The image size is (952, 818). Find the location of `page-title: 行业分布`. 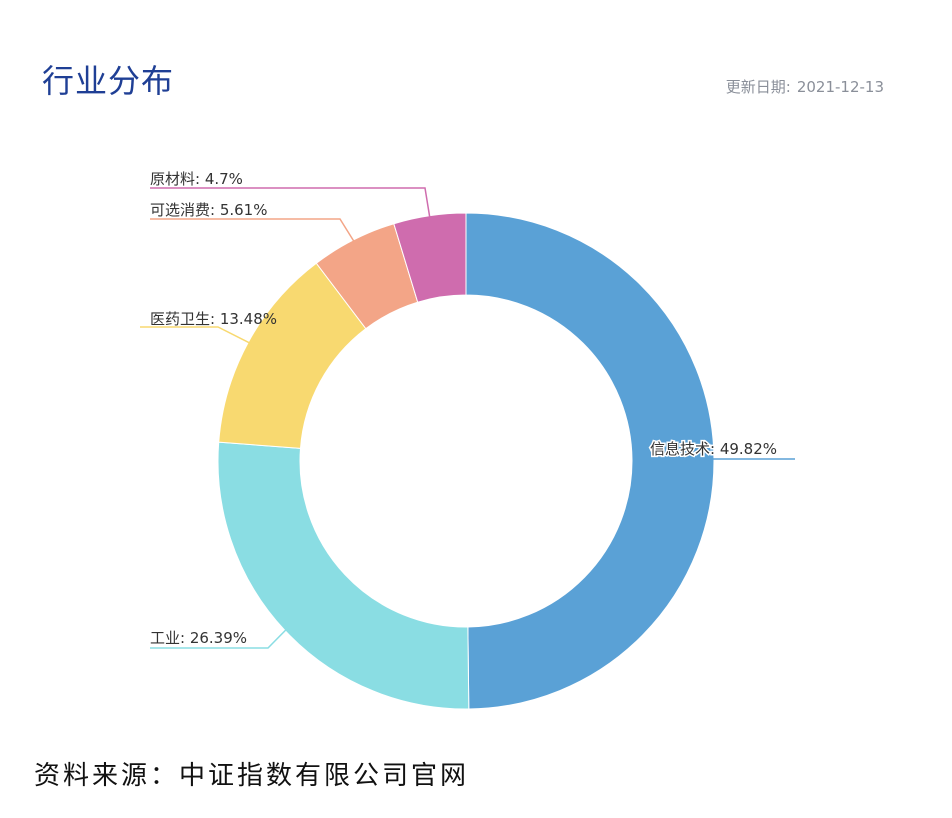

page-title: 行业分布 is located at coordinates (108, 81).